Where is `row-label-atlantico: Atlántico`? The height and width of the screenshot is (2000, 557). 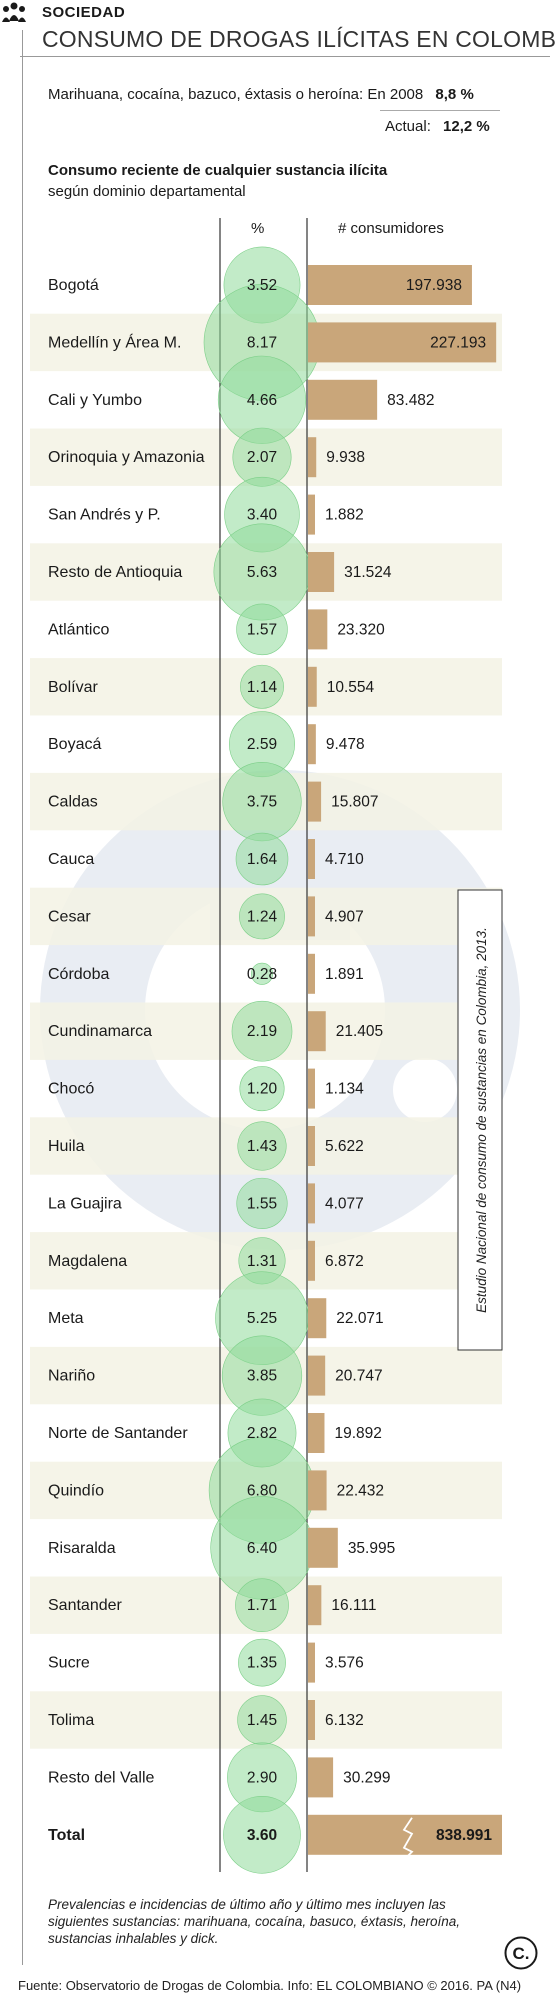 row-label-atlantico: Atlántico is located at coordinates (78, 629).